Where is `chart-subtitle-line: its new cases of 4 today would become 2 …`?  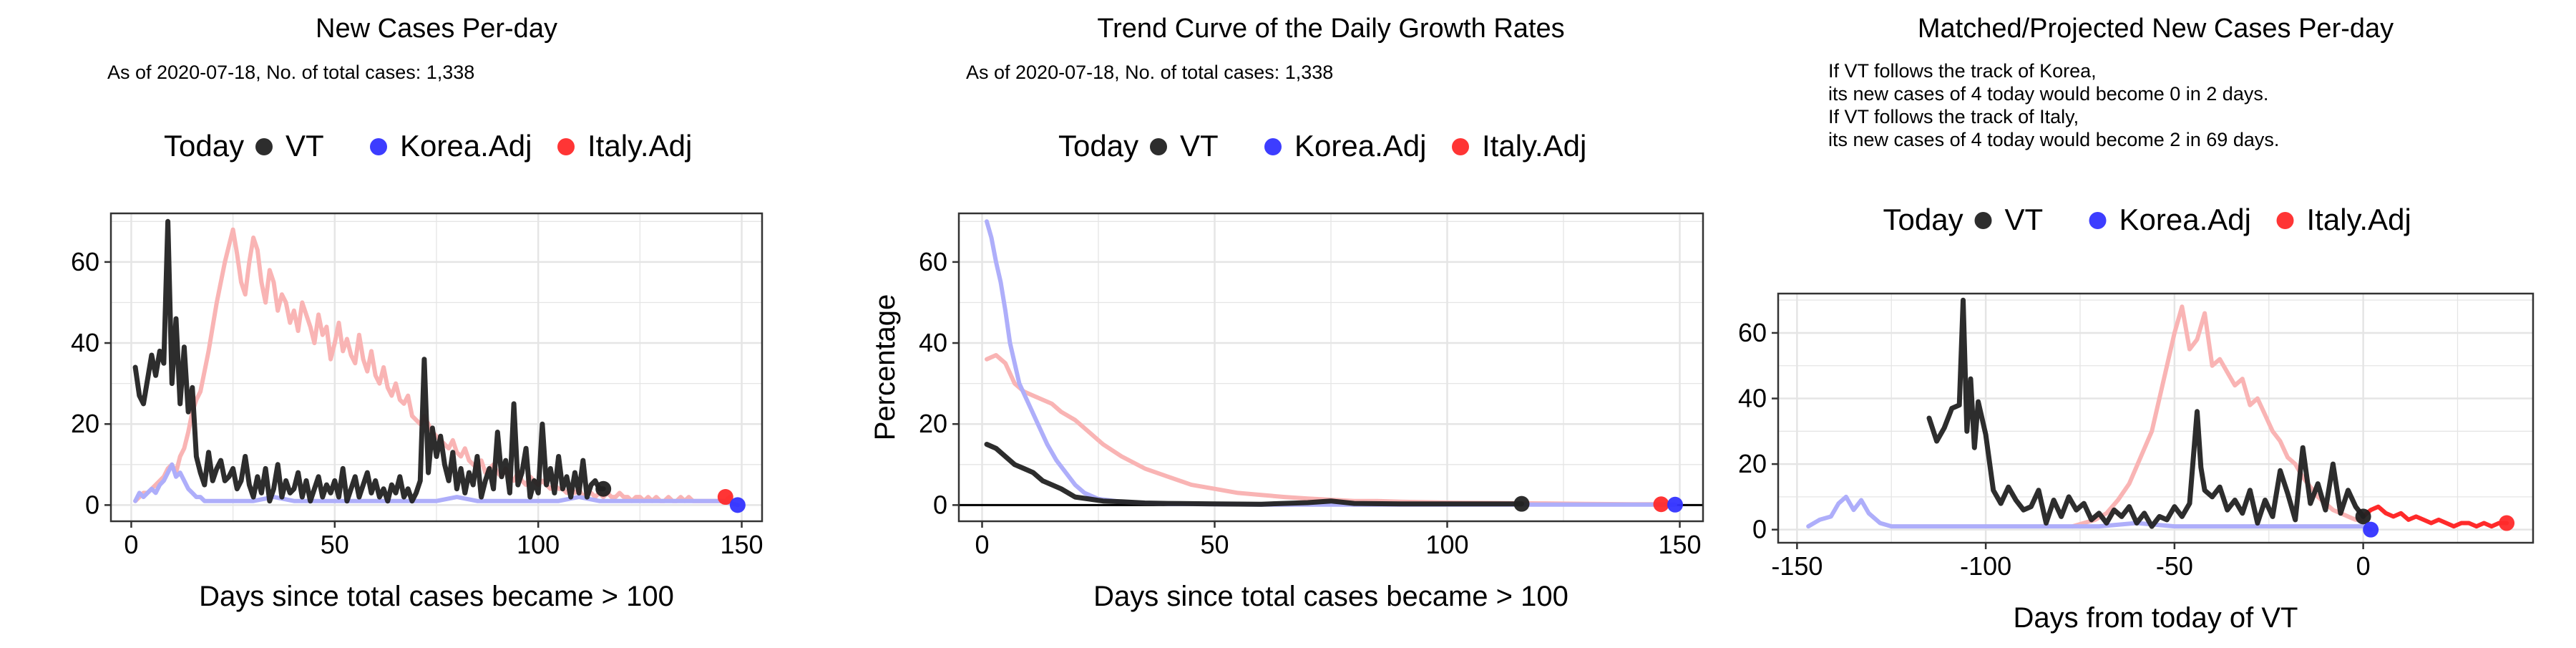 chart-subtitle-line: its new cases of 4 today would become 2 … is located at coordinates (2053, 140).